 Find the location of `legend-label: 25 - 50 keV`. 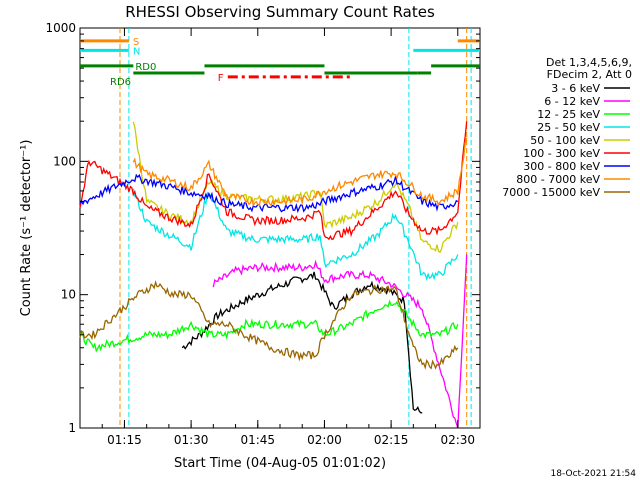

legend-label: 25 - 50 keV is located at coordinates (568, 127).